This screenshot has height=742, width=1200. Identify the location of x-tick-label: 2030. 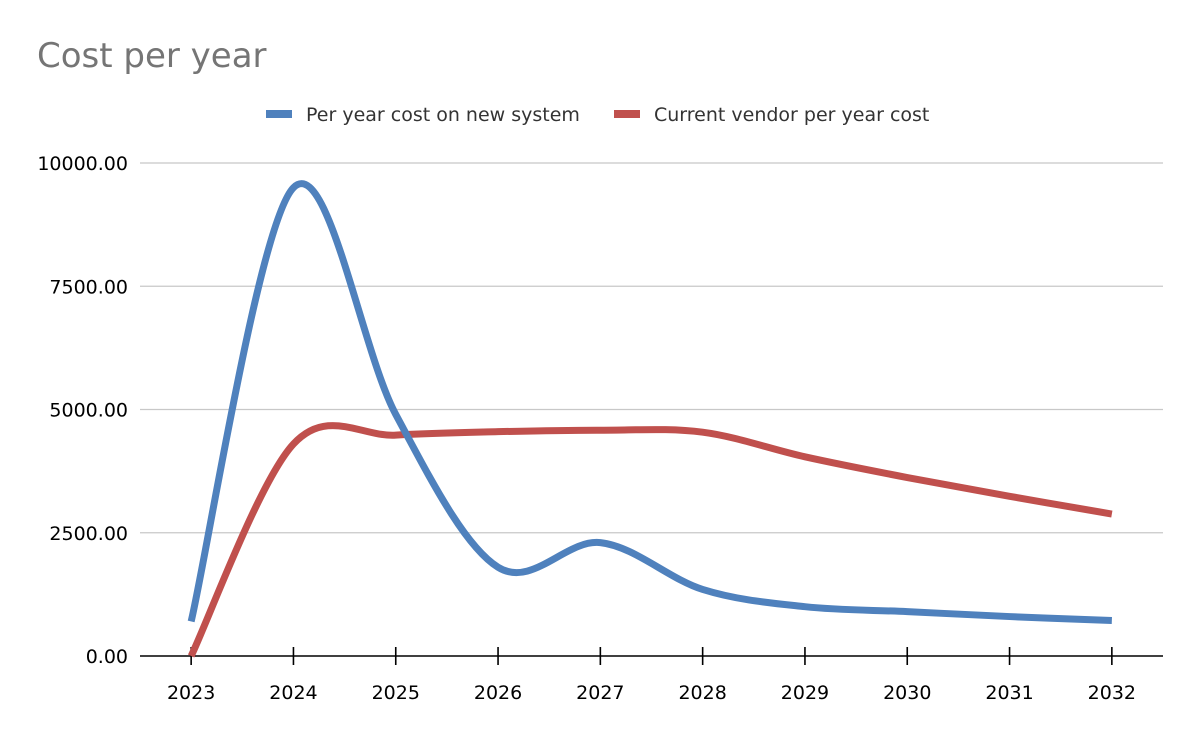
(907, 693).